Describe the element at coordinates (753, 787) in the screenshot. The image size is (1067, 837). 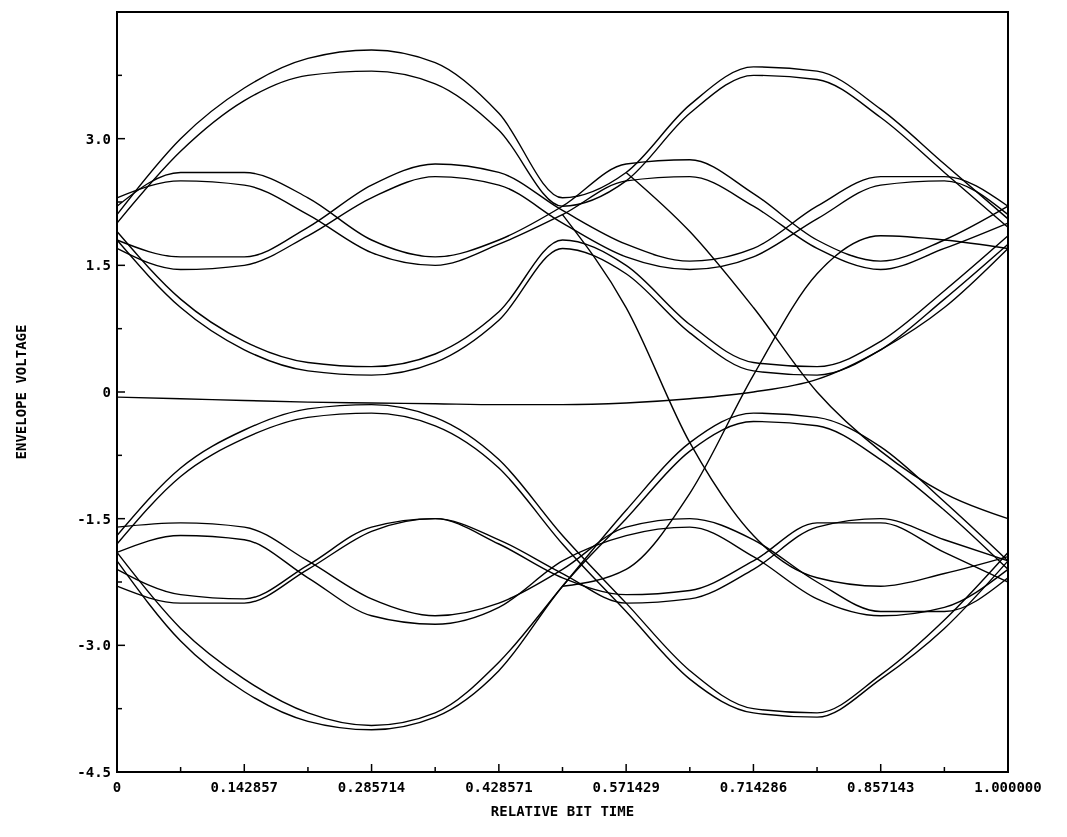
I see `x-tick-label: 0.714286` at that location.